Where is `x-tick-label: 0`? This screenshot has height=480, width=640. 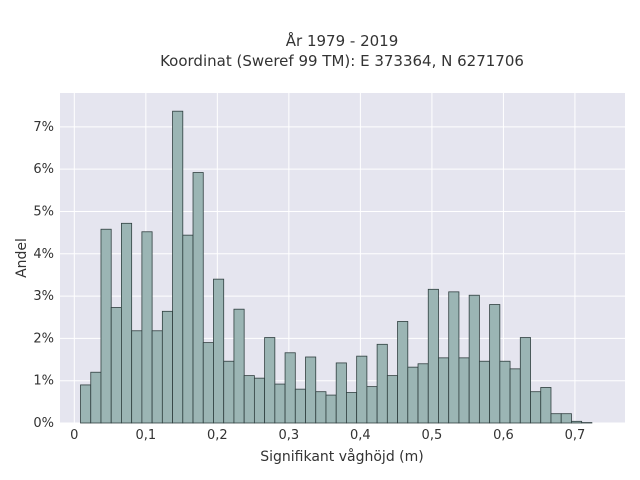 x-tick-label: 0 is located at coordinates (74, 435).